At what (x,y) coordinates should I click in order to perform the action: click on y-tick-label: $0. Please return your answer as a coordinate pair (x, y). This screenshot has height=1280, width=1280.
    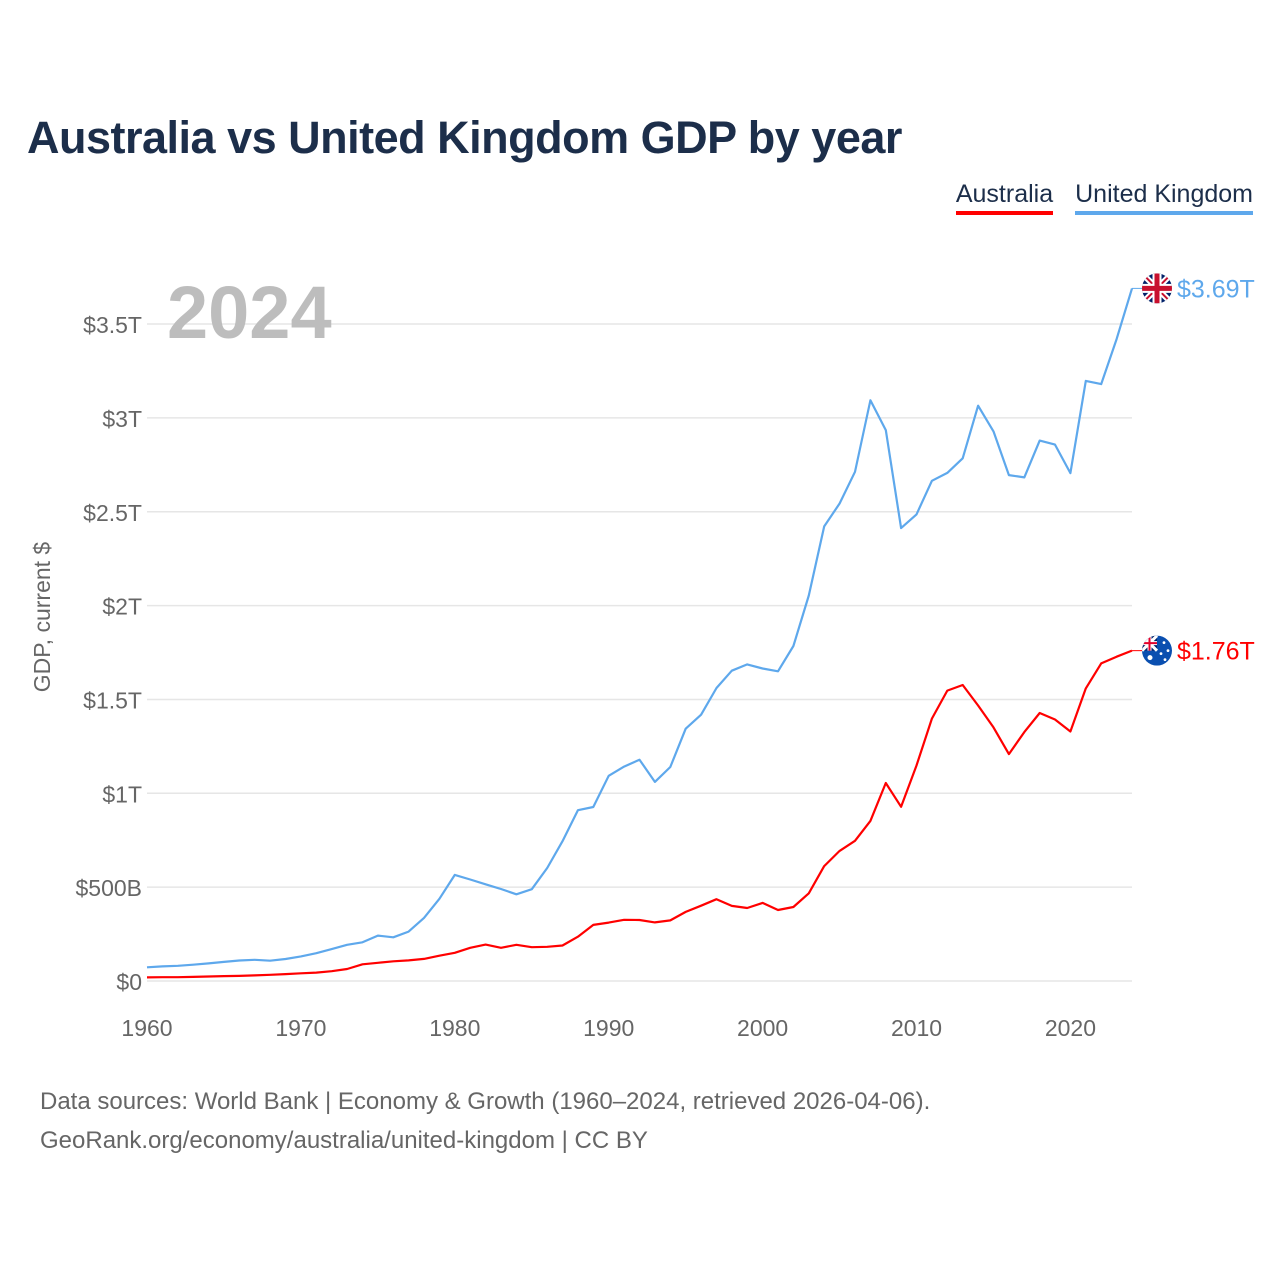
    Looking at the image, I should click on (129, 982).